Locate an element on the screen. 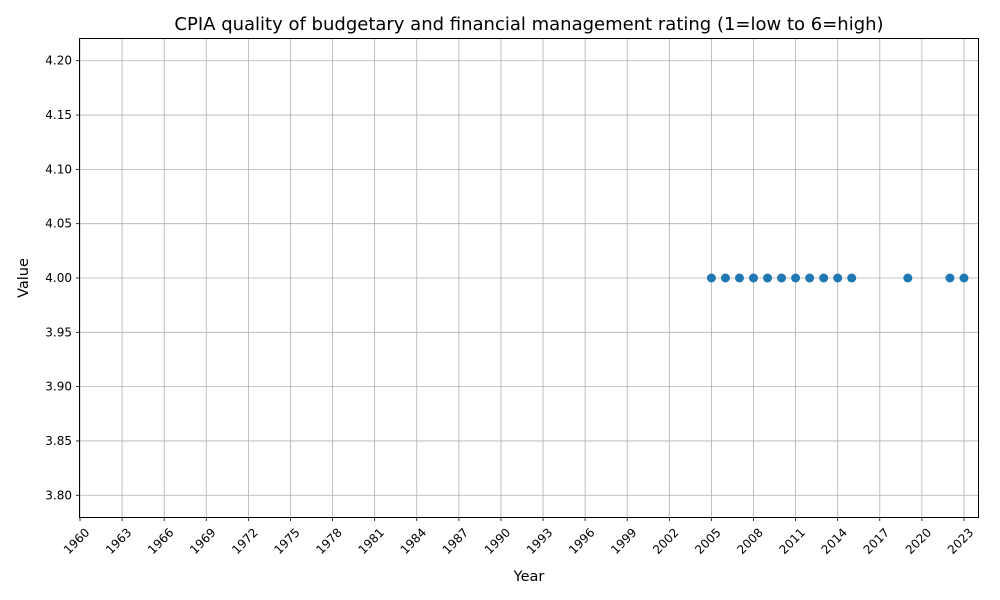 This screenshot has height=600, width=1000. y-tick-label: 4.05 is located at coordinates (58, 224).